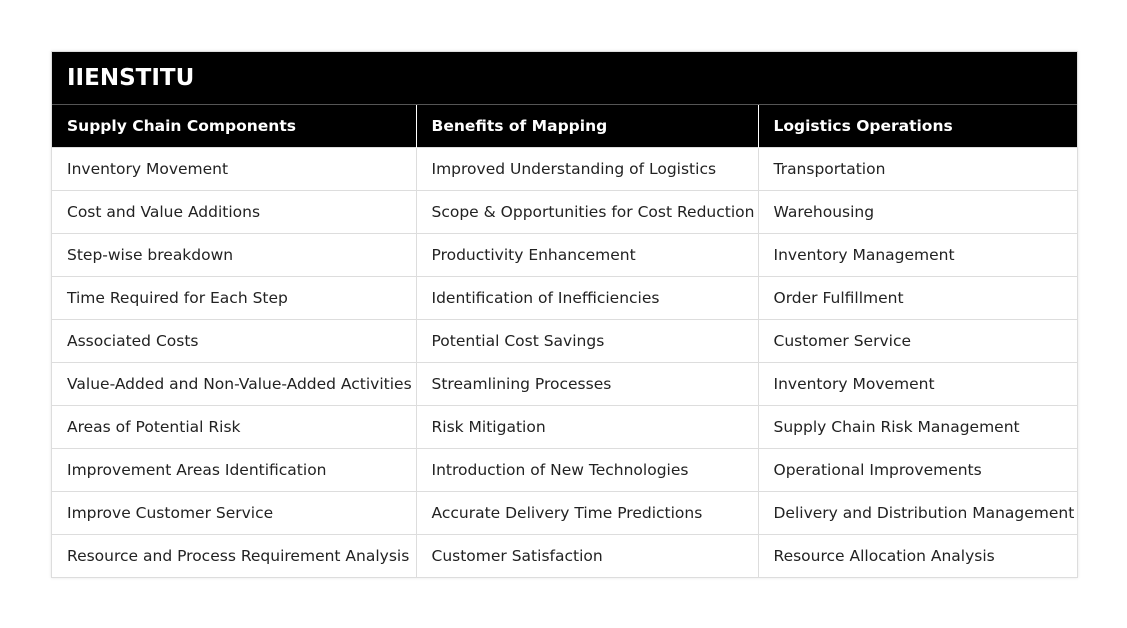 This screenshot has width=1127, height=628. Describe the element at coordinates (917, 555) in the screenshot. I see `table-cell: Resource Allocation Analysis` at that location.